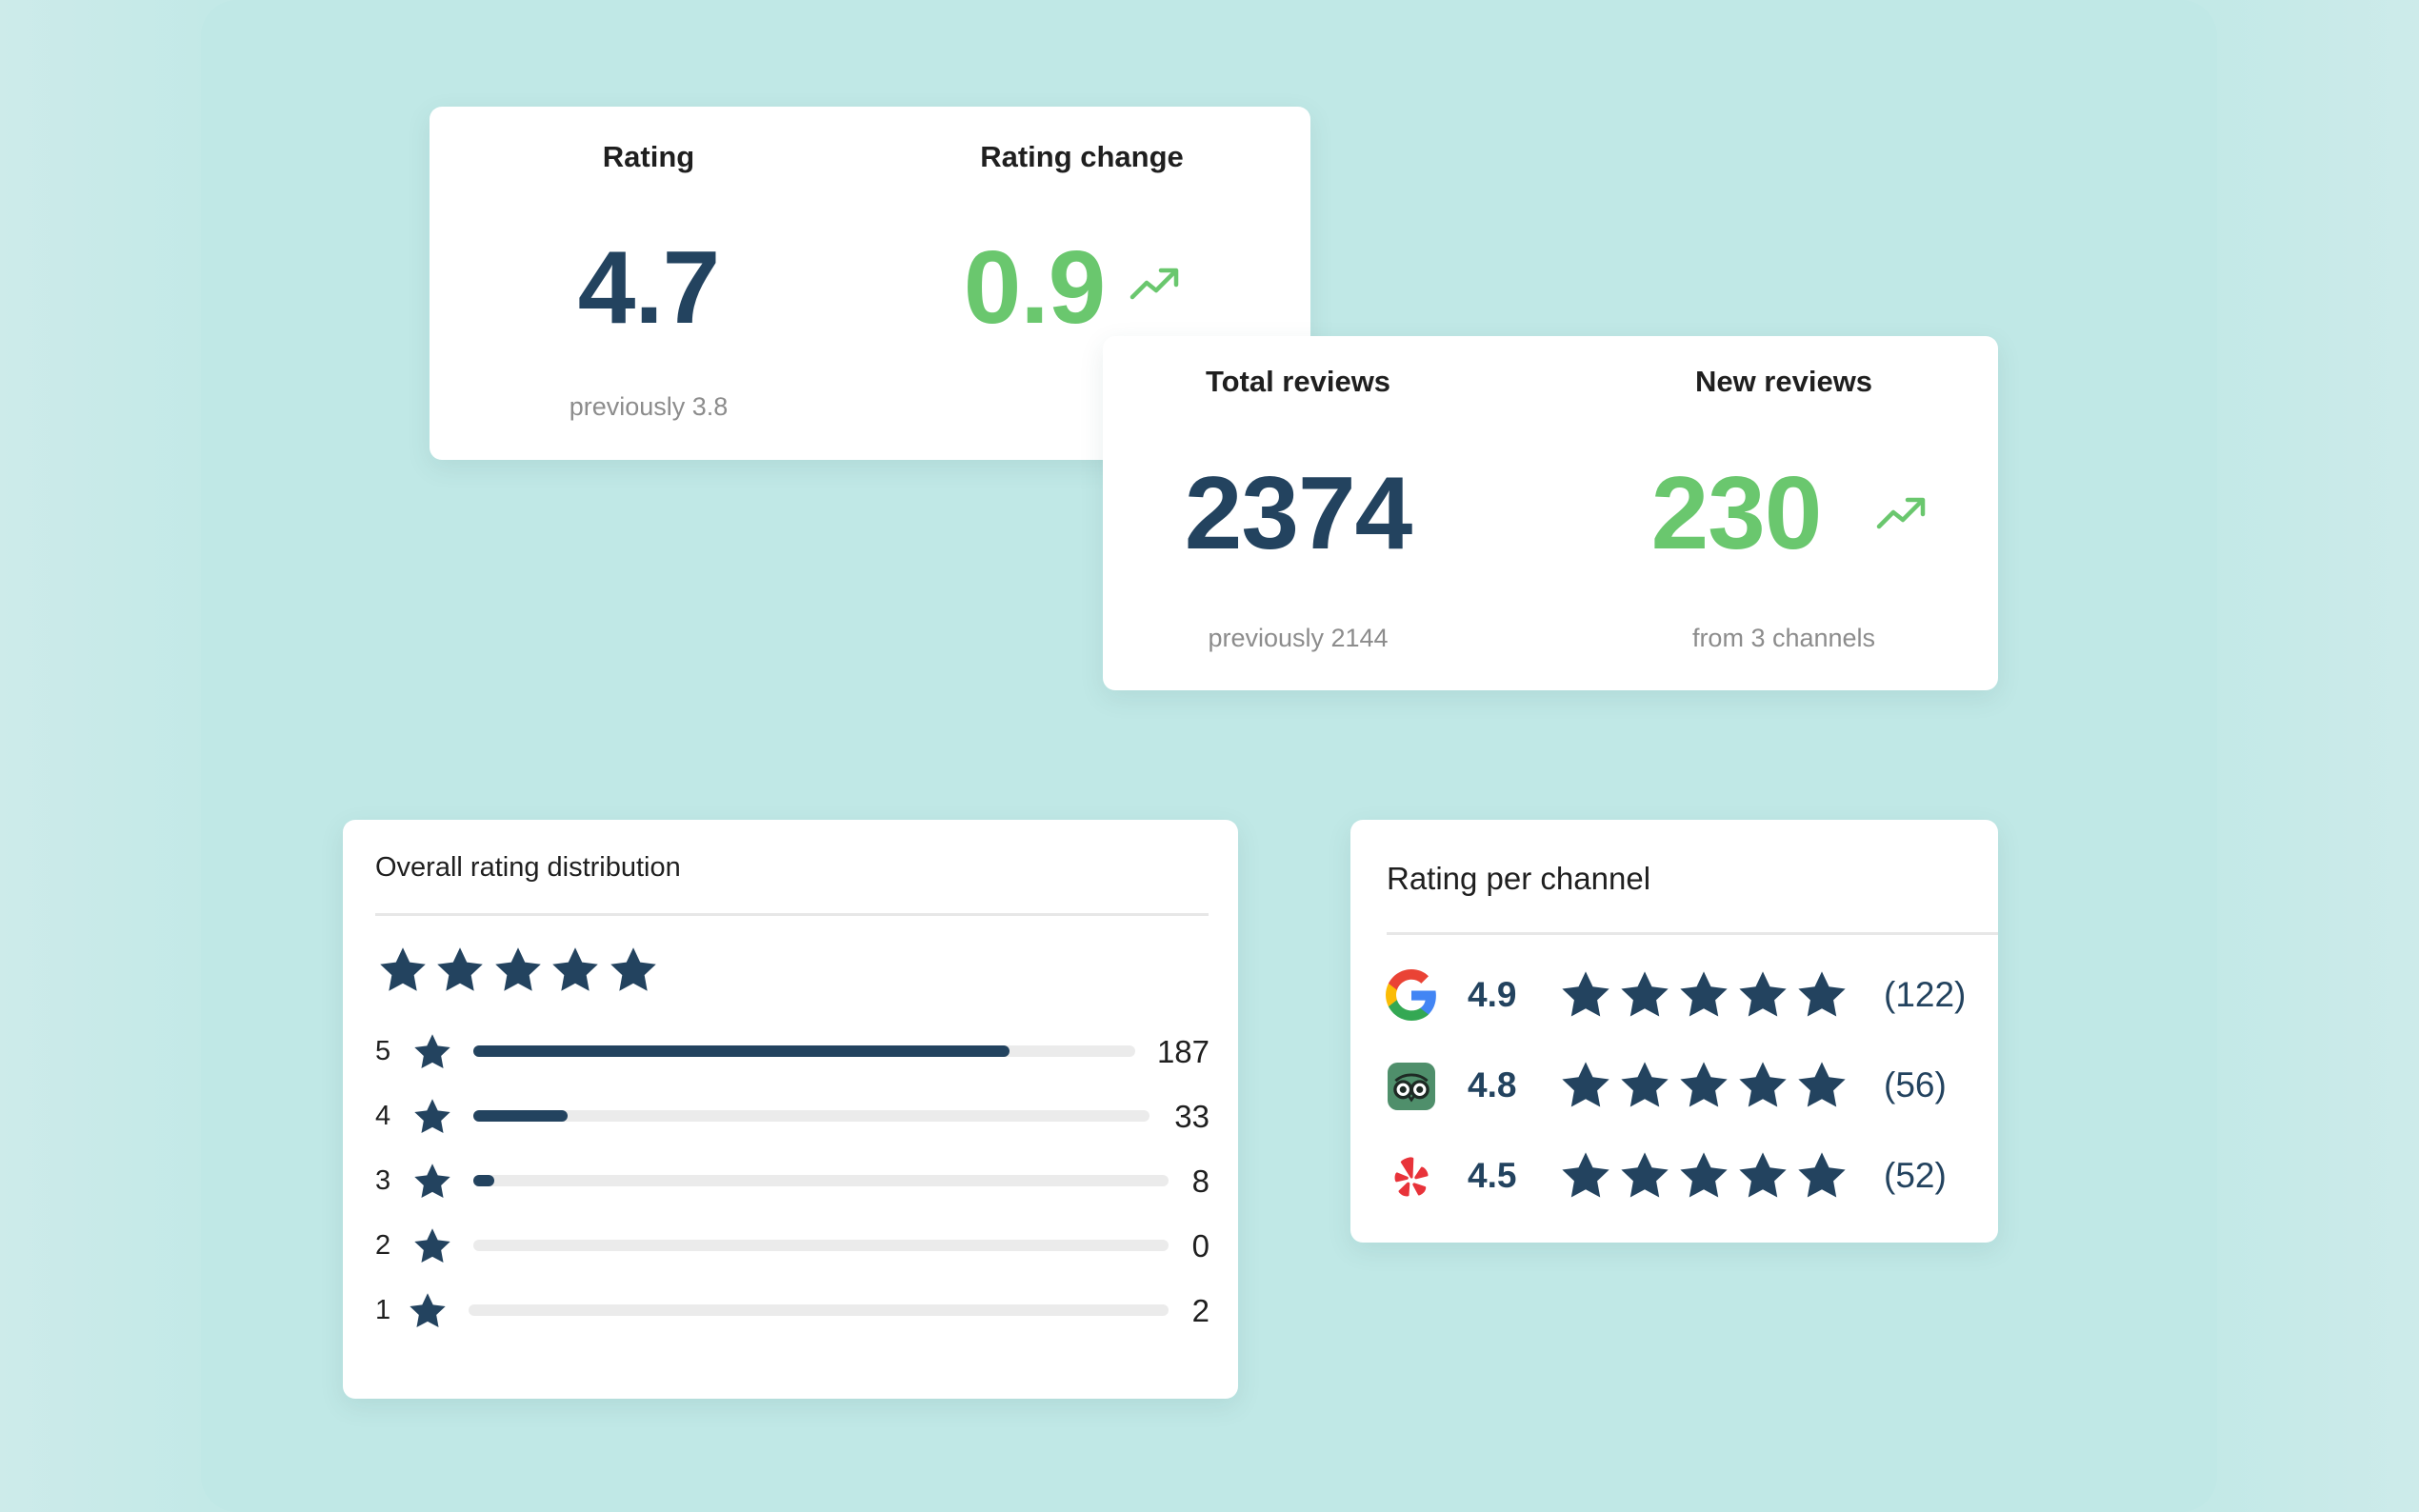  I want to click on rating-value: 4.7, so click(649, 287).